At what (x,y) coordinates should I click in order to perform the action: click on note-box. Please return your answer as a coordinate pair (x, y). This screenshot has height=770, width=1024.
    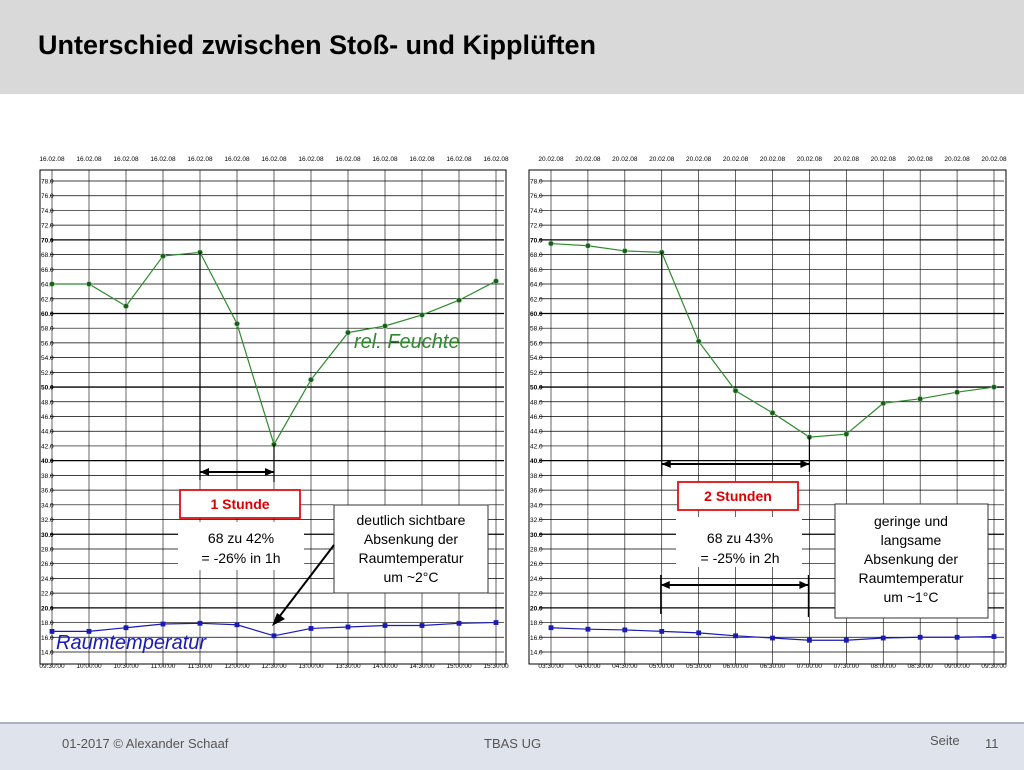
    Looking at the image, I should click on (411, 549).